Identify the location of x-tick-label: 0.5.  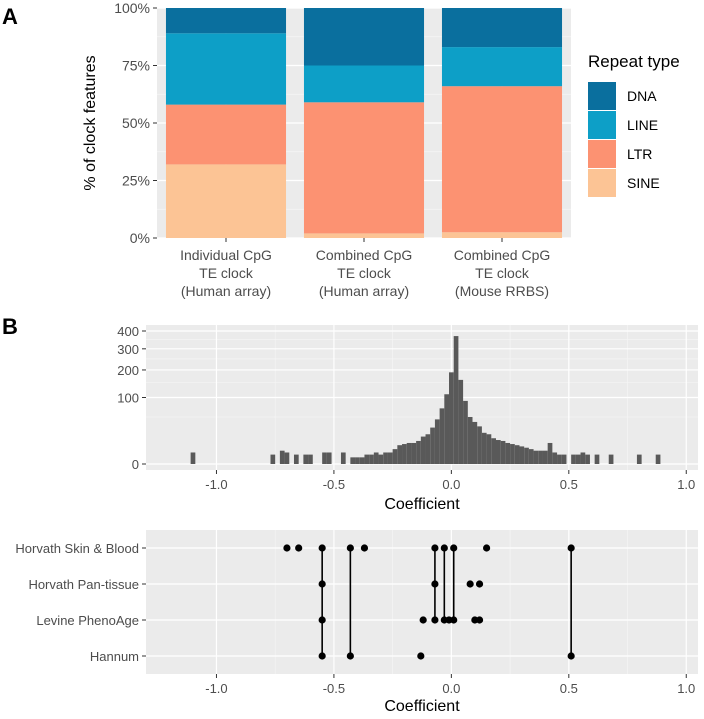
(569, 688).